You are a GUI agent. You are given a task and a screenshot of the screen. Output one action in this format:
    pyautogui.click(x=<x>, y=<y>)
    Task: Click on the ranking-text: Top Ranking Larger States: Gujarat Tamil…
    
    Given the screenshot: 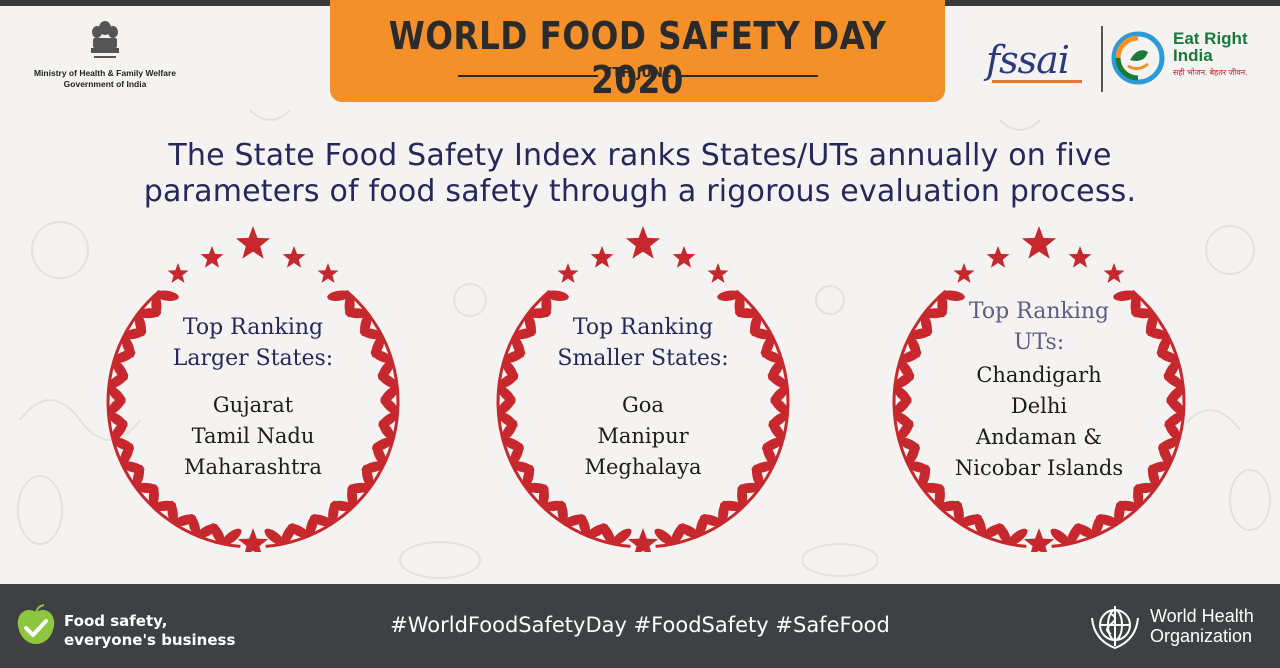 What is the action you would take?
    pyautogui.click(x=253, y=397)
    